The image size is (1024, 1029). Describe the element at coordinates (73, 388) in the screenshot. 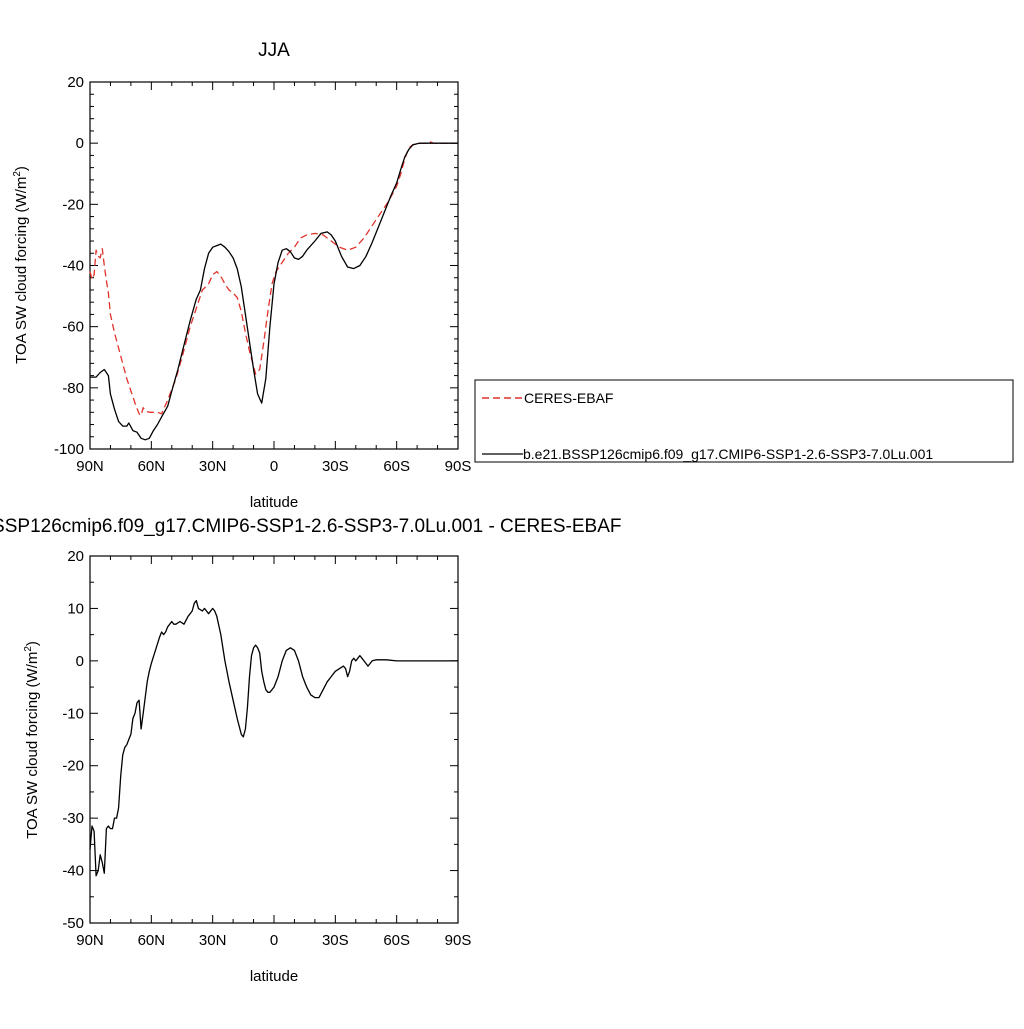

I see `y-tick-label: -80` at that location.